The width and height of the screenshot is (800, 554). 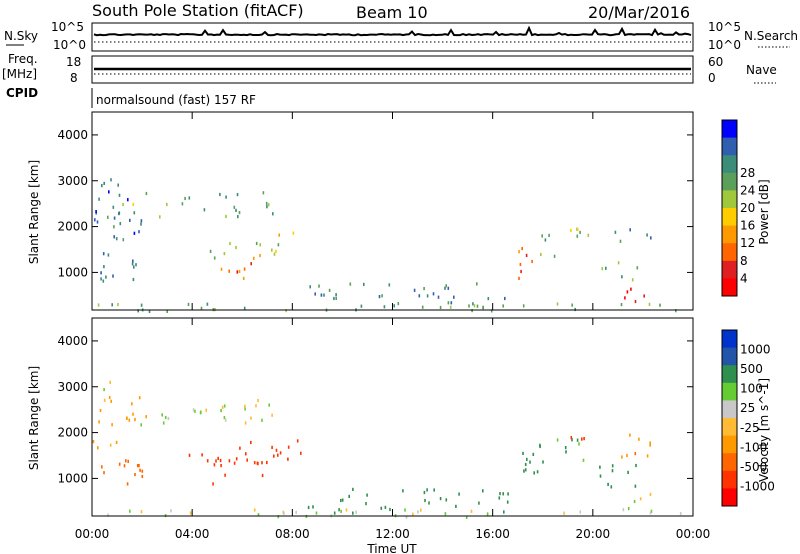 I want to click on noise-tick-top-right: 10^5, so click(x=724, y=27).